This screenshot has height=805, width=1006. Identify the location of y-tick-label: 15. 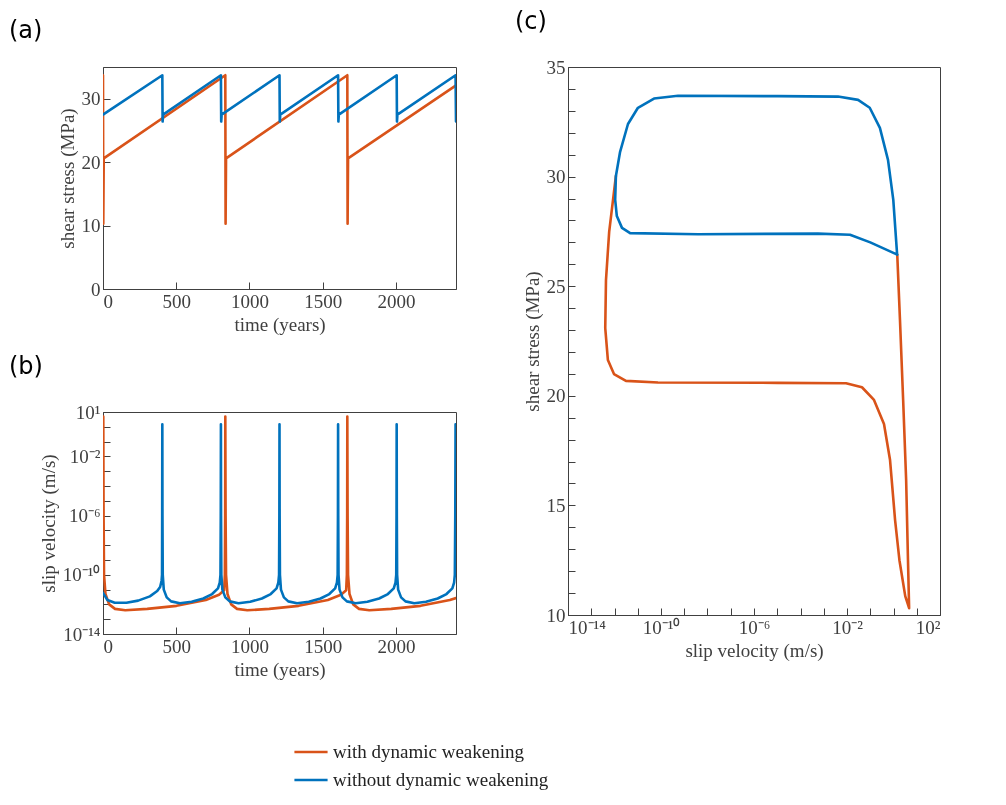
(556, 505).